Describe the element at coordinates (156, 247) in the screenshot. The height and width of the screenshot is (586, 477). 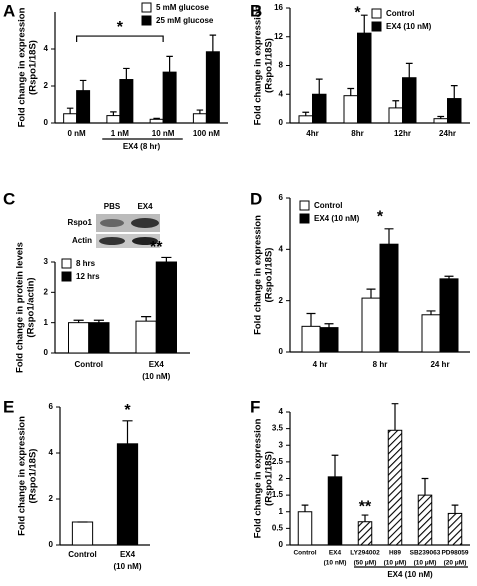
I see `significance-marker: **` at that location.